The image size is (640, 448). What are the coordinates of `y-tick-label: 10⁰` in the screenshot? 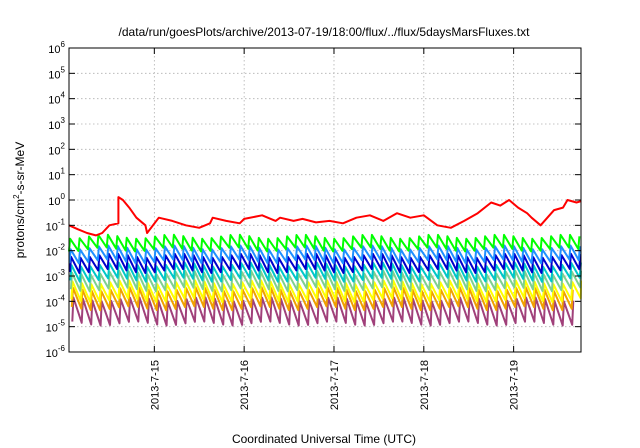 It's located at (56, 200).